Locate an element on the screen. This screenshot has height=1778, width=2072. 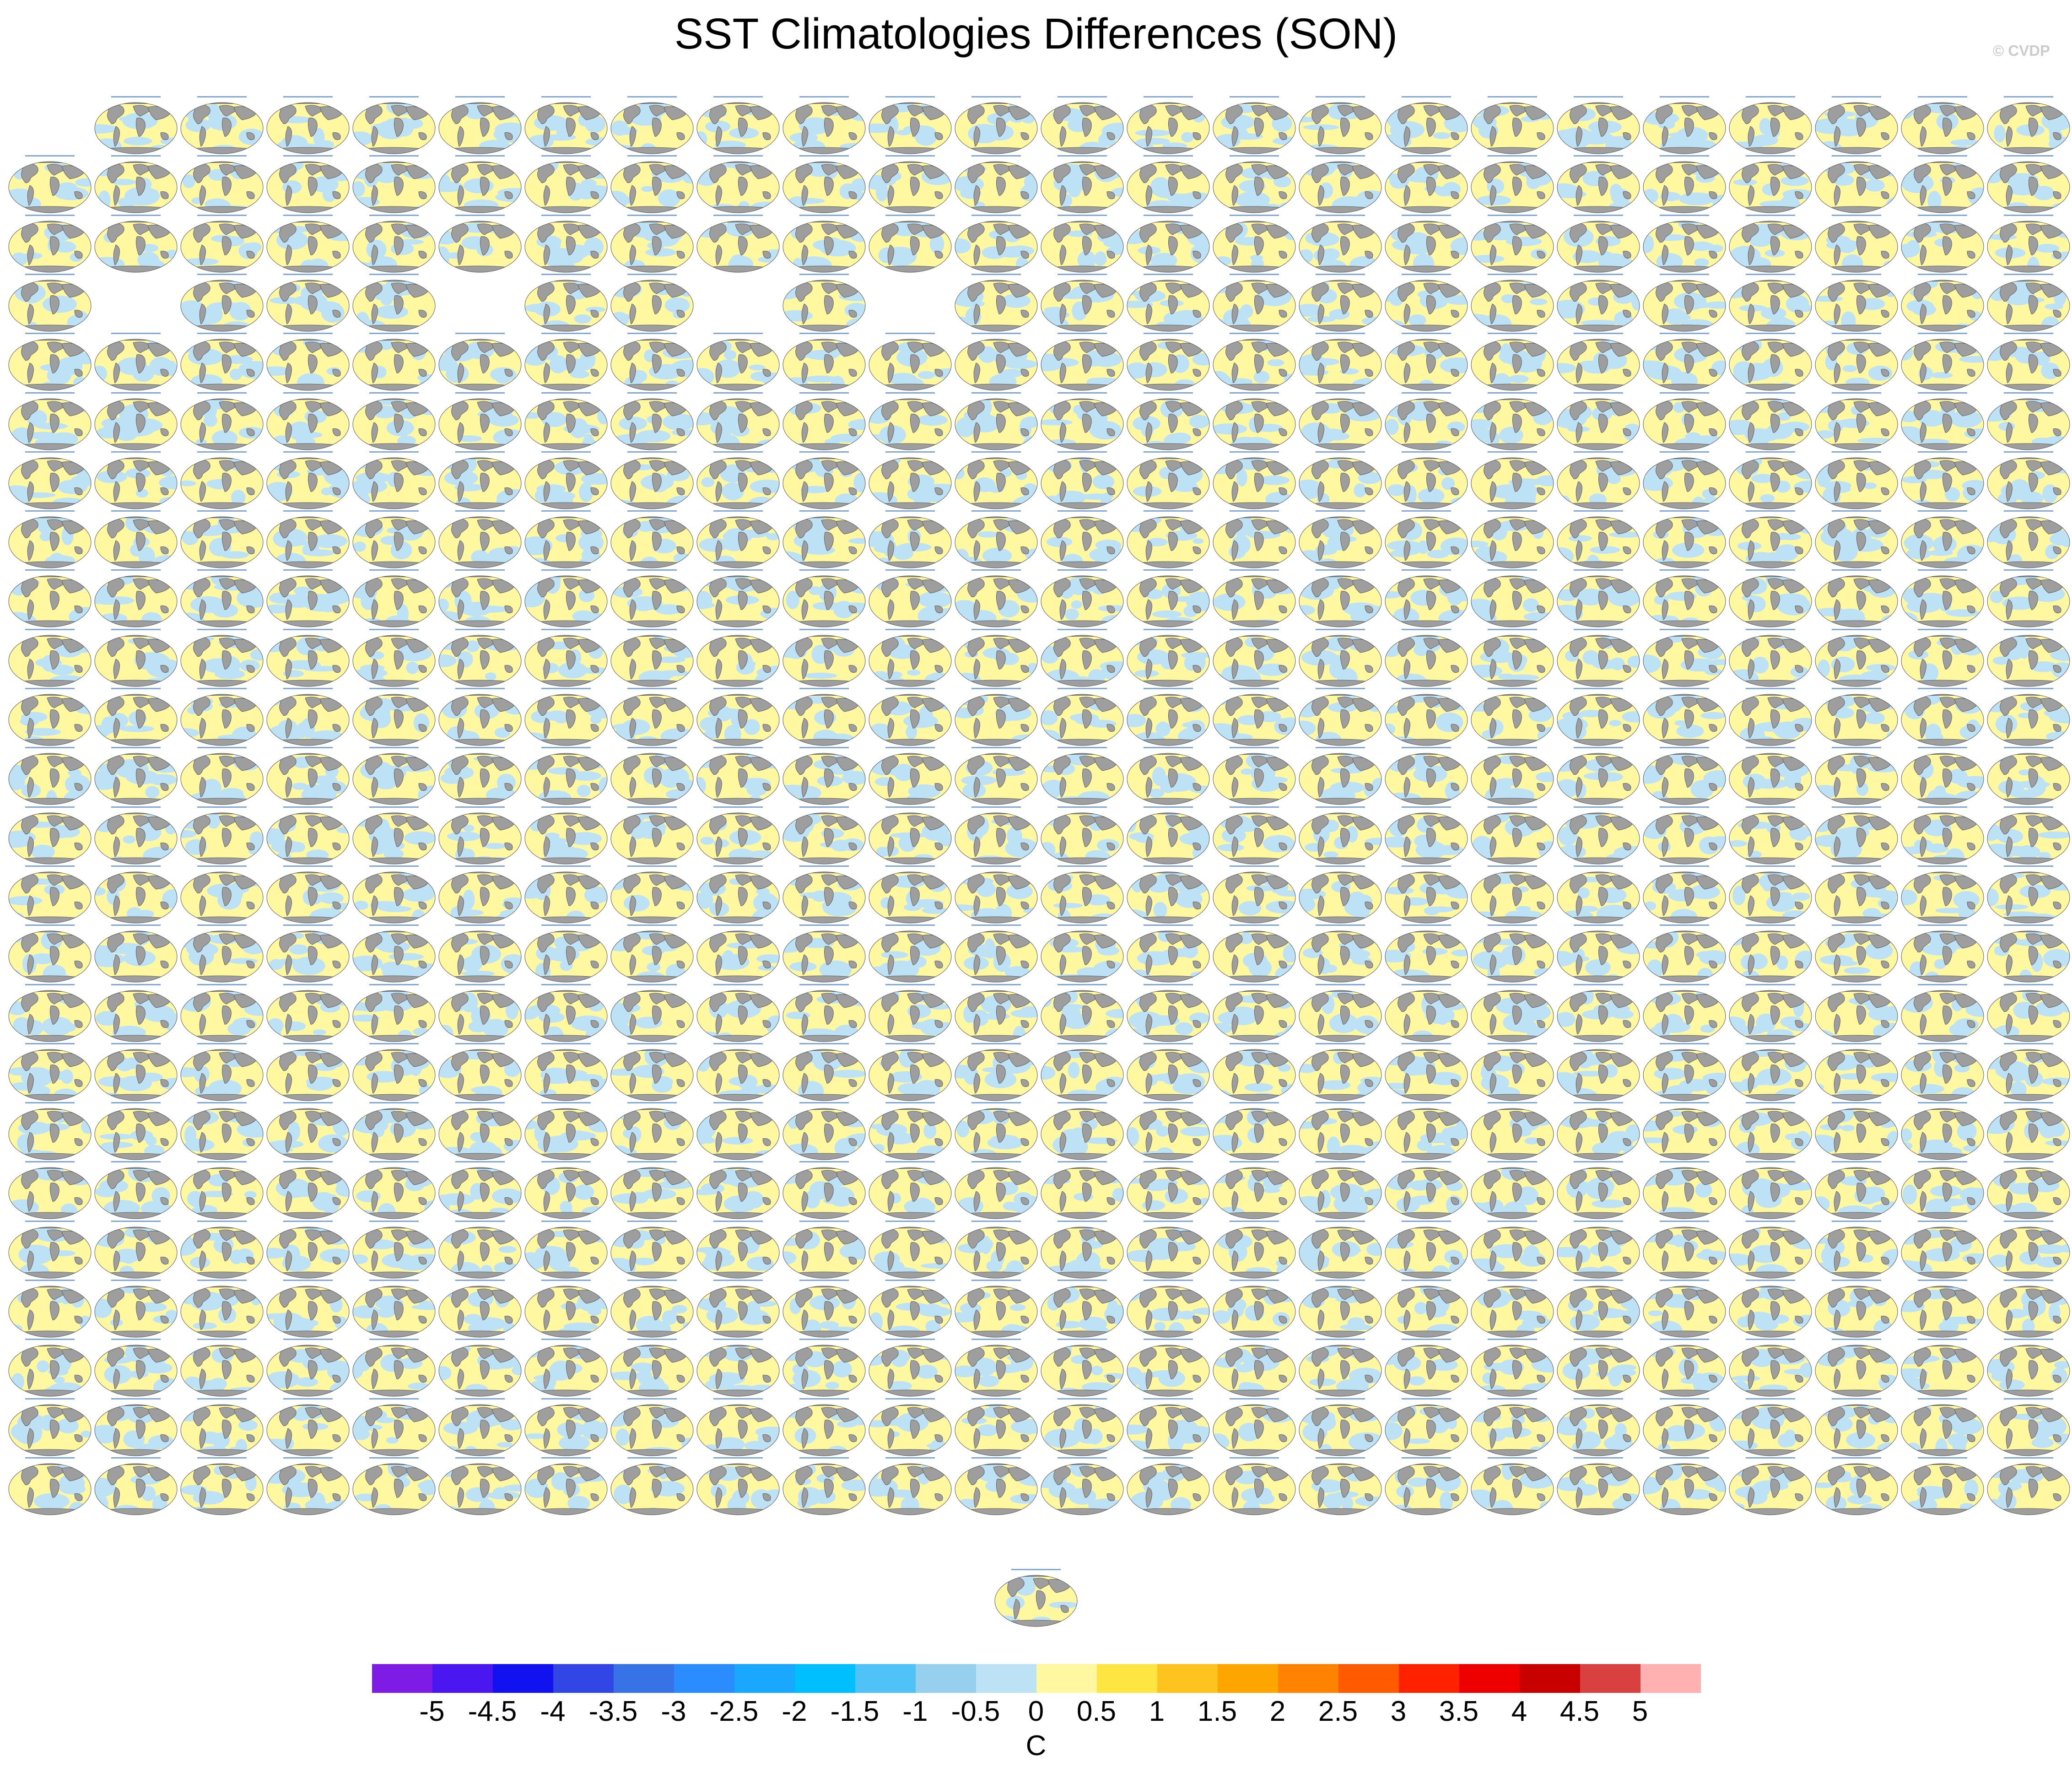
colorbar-tick-label: 1 is located at coordinates (1157, 1711).